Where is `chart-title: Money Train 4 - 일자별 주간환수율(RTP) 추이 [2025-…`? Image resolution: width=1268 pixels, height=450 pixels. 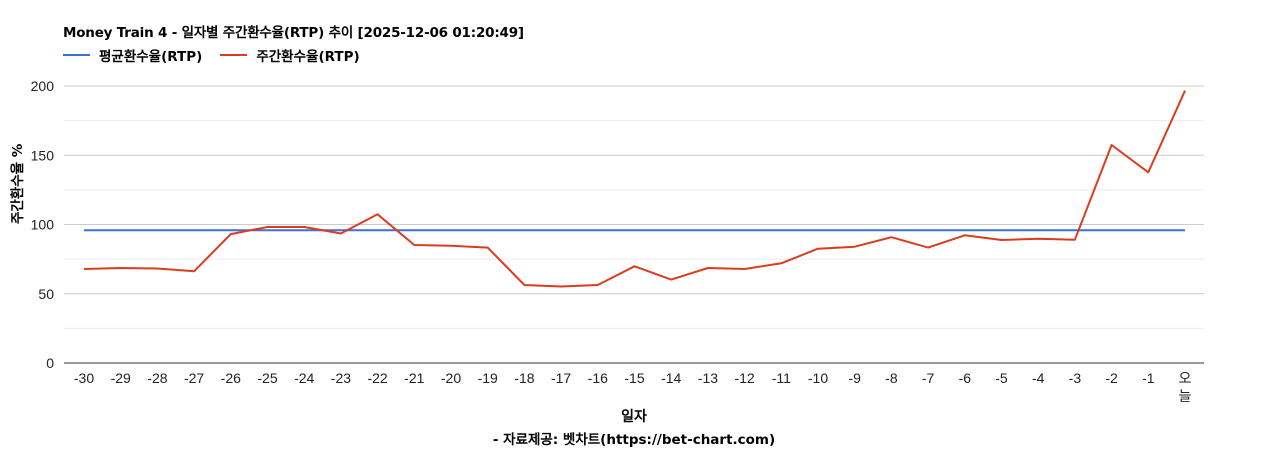
chart-title: Money Train 4 - 일자별 주간환수율(RTP) 추이 [2025-… is located at coordinates (293, 33).